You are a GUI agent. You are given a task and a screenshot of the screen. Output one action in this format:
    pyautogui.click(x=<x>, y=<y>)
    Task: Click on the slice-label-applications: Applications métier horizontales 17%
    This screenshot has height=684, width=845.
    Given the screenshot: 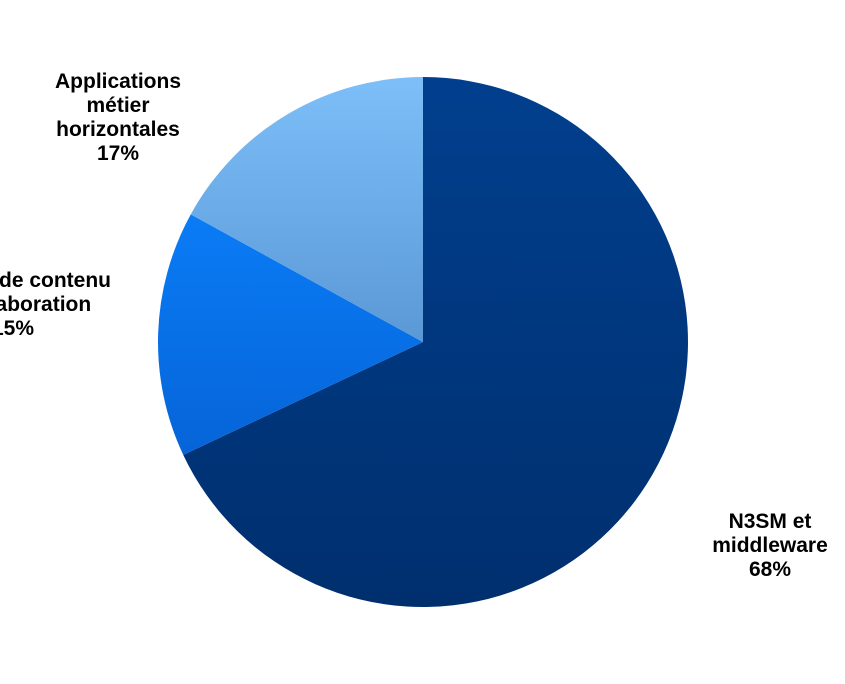 What is the action you would take?
    pyautogui.click(x=118, y=118)
    